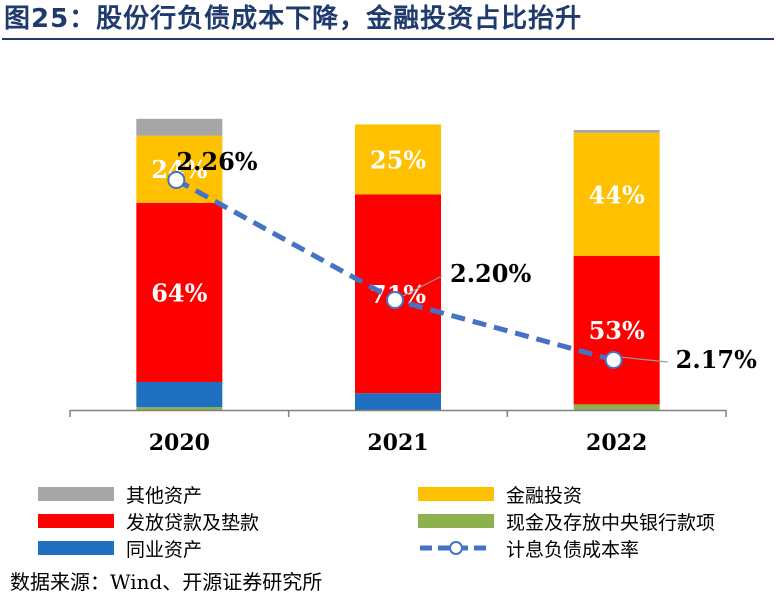 The image size is (776, 602). I want to click on legend-item-other: 其他资产, so click(120, 494).